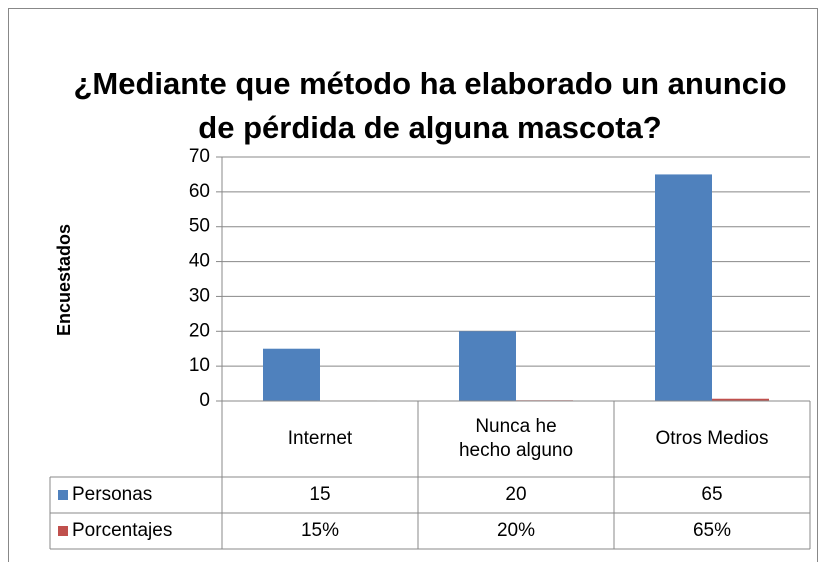  What do you see at coordinates (515, 494) in the screenshot?
I see `table-value: 20` at bounding box center [515, 494].